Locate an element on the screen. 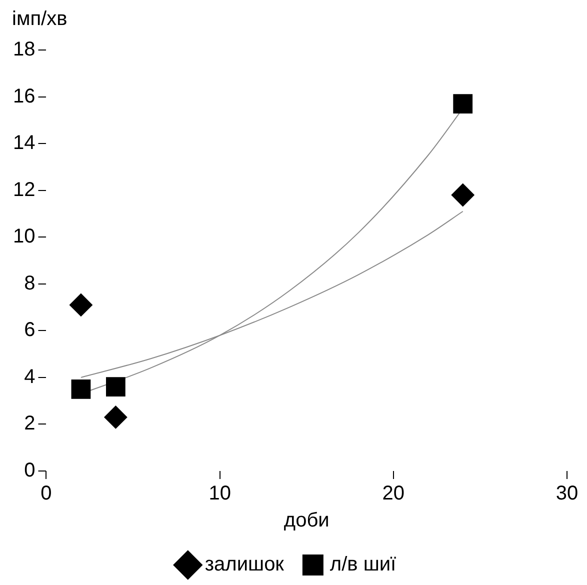 The height and width of the screenshot is (585, 587). y-axis-title: імп/хв is located at coordinates (40, 19).